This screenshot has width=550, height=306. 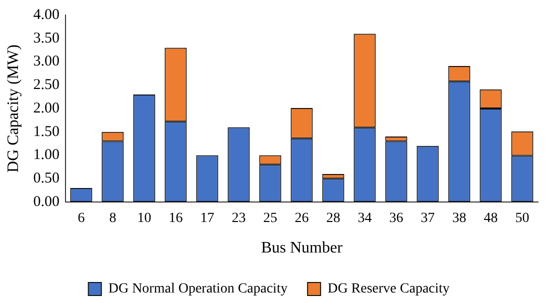 What do you see at coordinates (302, 248) in the screenshot?
I see `x-axis-title: Bus Number` at bounding box center [302, 248].